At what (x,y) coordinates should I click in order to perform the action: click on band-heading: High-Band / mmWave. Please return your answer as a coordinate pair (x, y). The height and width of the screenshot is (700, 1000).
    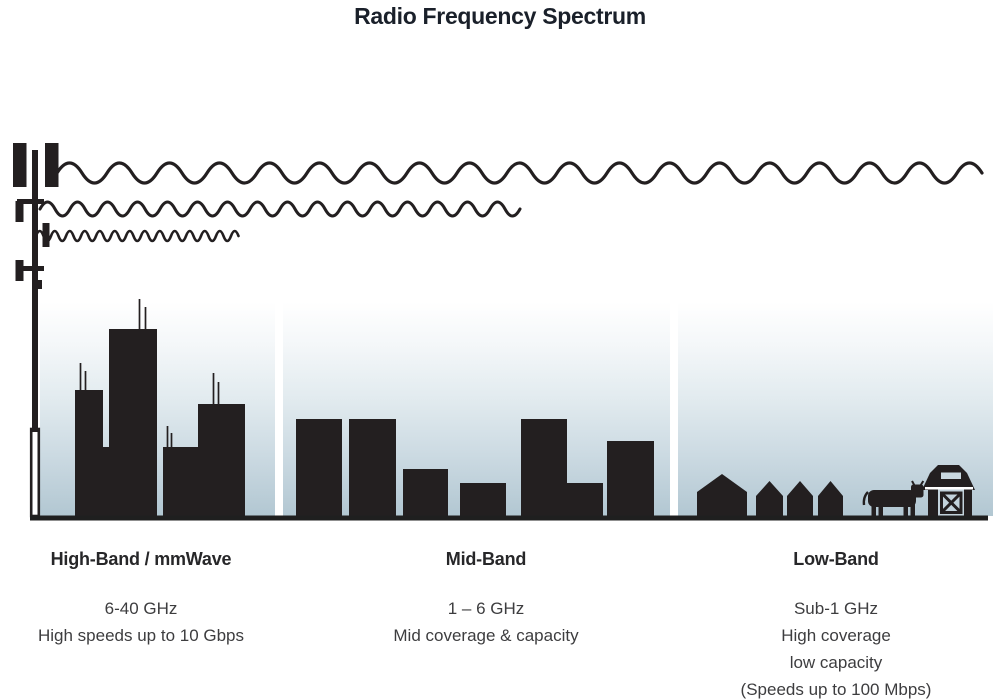
    Looking at the image, I should click on (141, 559).